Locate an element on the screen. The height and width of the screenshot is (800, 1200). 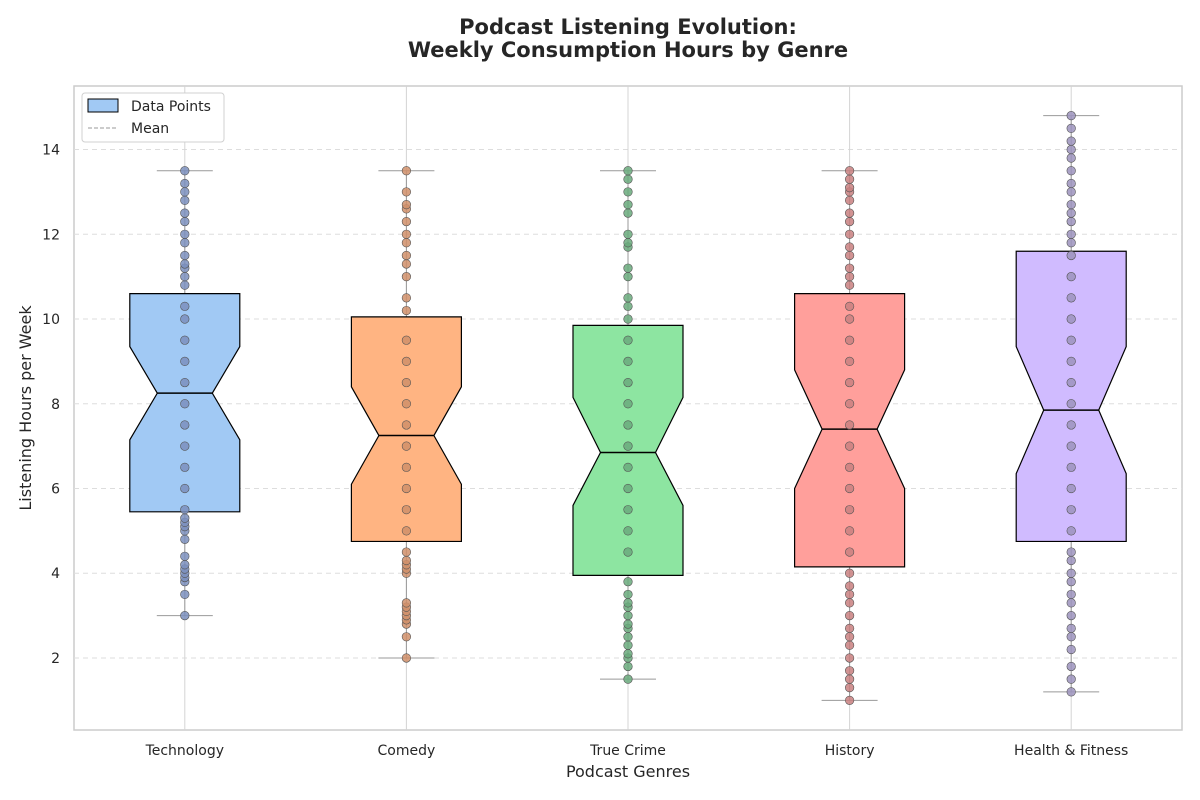
box-history is located at coordinates (850, 430).